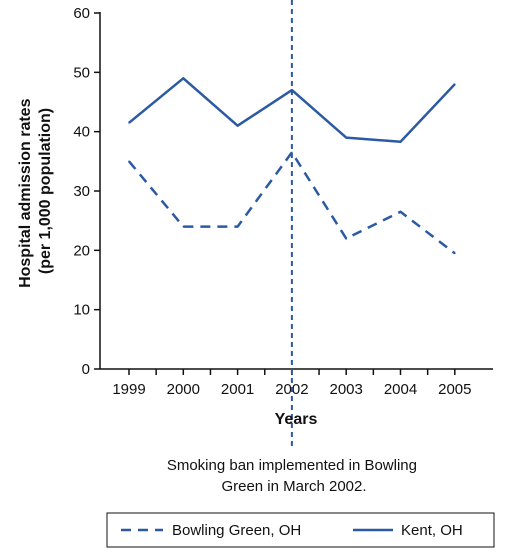 This screenshot has height=554, width=522. I want to click on legend: Bowling Green, OH Kent, OH, so click(300, 530).